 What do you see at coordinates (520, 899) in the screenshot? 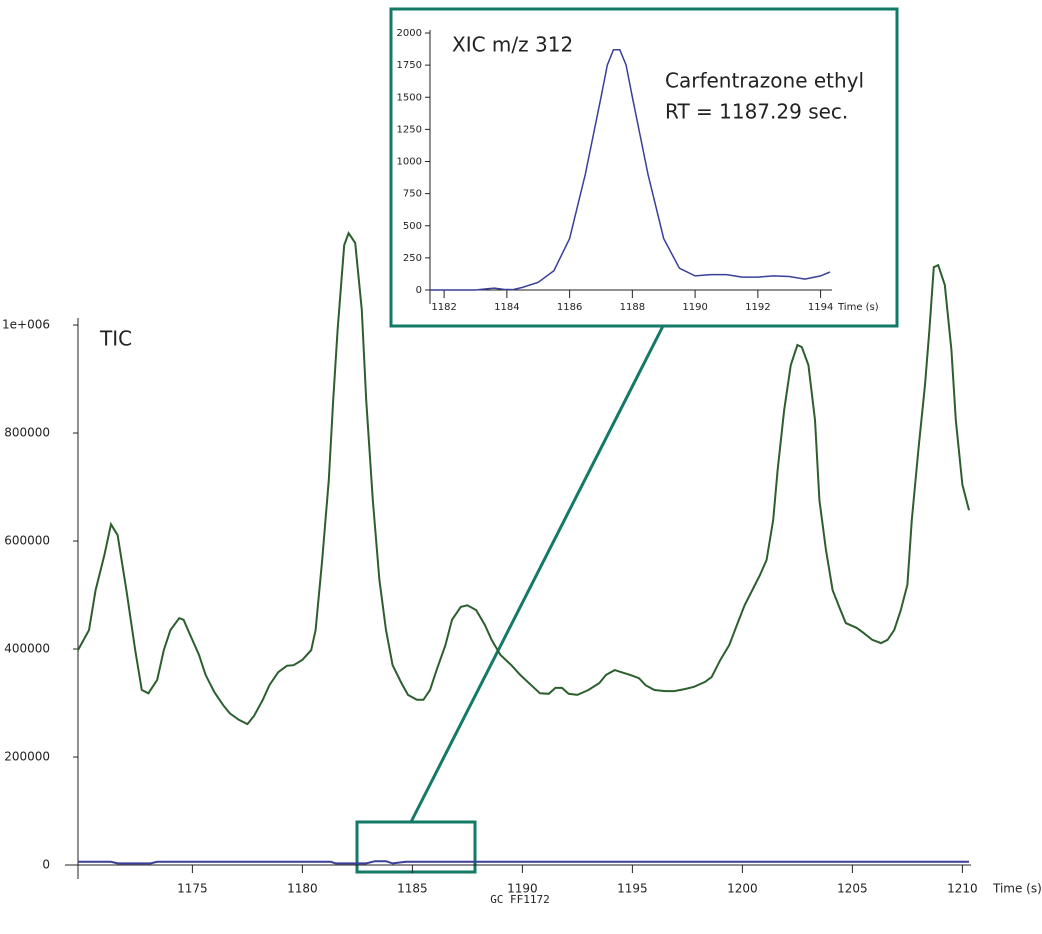
I see `footer: GC FF1172` at bounding box center [520, 899].